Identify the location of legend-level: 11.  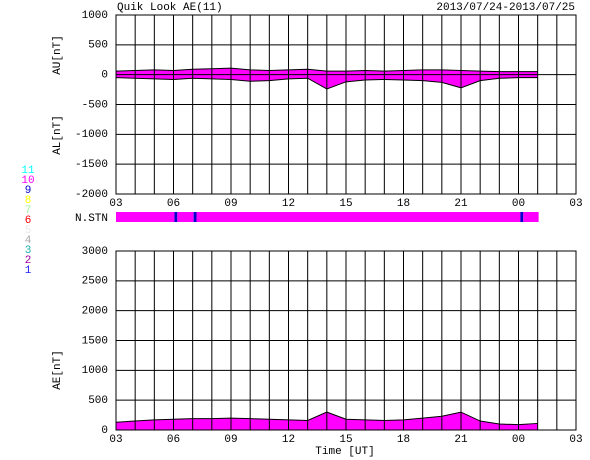
(28, 171).